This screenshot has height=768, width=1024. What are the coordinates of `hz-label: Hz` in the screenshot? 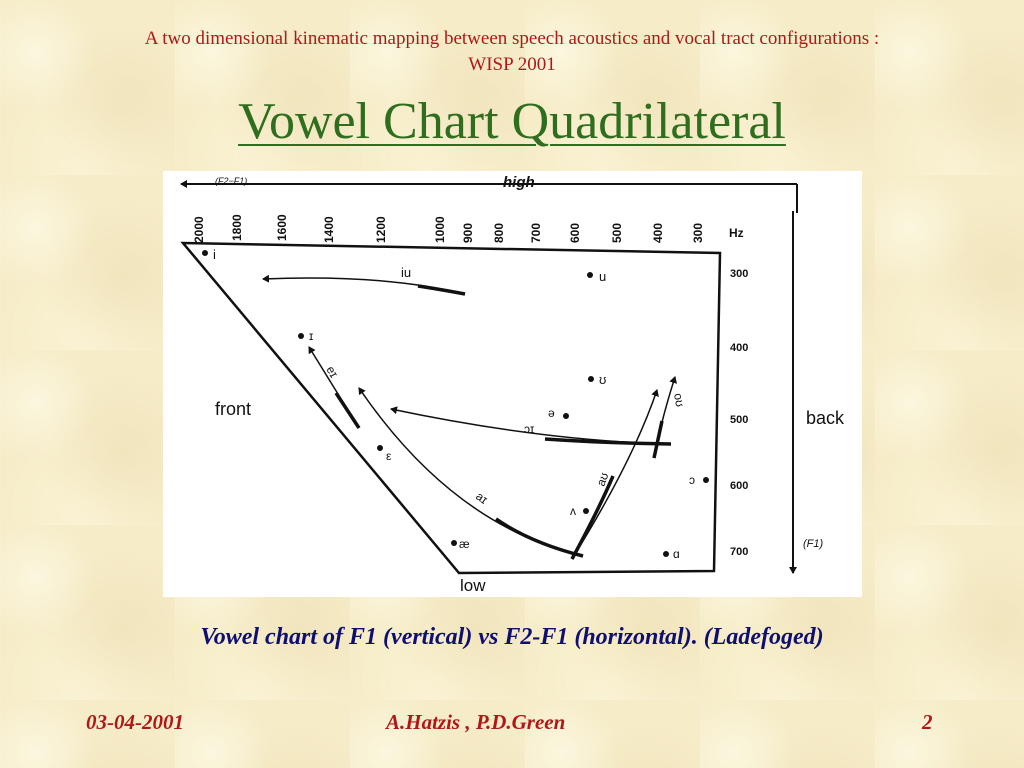 It's located at (736, 233).